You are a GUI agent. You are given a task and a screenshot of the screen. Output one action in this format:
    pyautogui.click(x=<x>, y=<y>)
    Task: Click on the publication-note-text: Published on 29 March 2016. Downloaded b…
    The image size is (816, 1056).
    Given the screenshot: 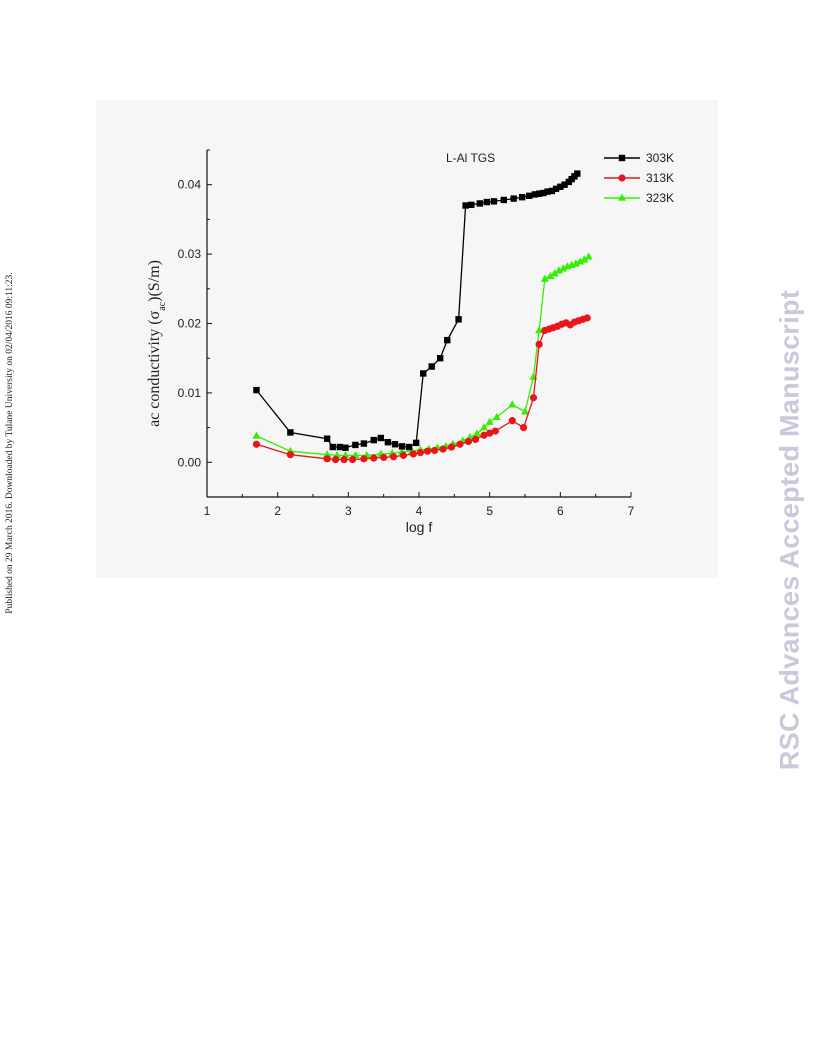 What is the action you would take?
    pyautogui.click(x=10, y=442)
    